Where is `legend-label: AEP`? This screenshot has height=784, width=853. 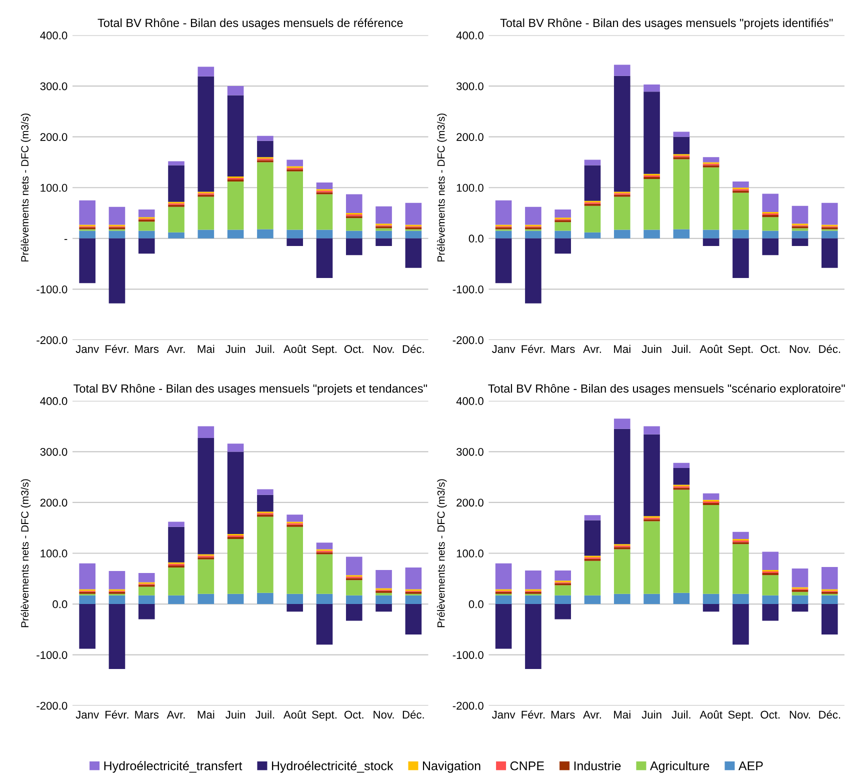
legend-label: AEP is located at coordinates (750, 766).